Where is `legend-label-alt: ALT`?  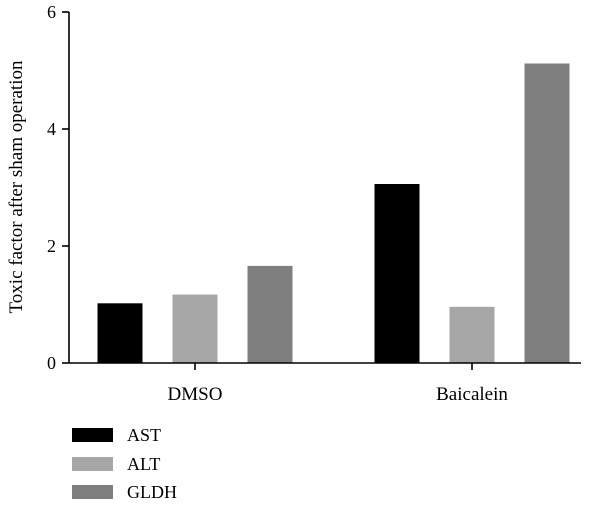 legend-label-alt: ALT is located at coordinates (143, 464).